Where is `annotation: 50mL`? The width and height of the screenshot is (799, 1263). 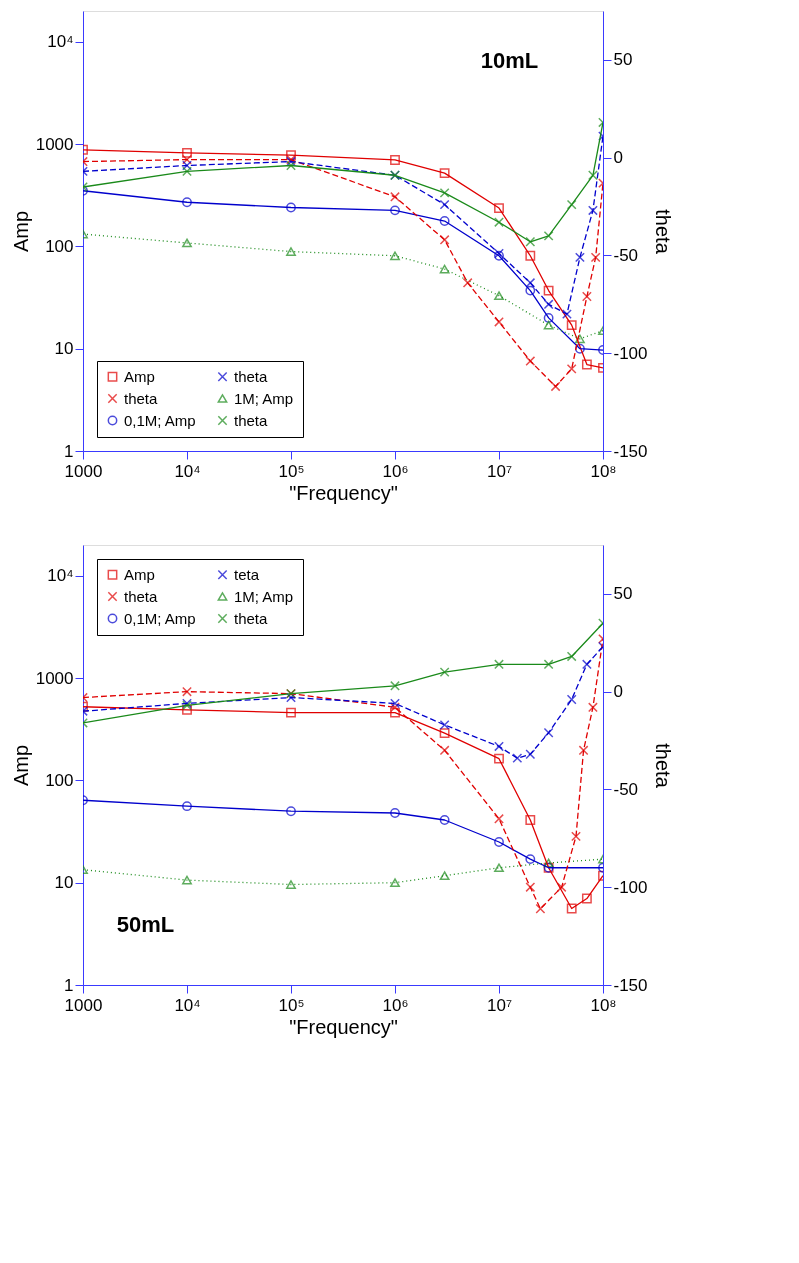 annotation: 50mL is located at coordinates (145, 924).